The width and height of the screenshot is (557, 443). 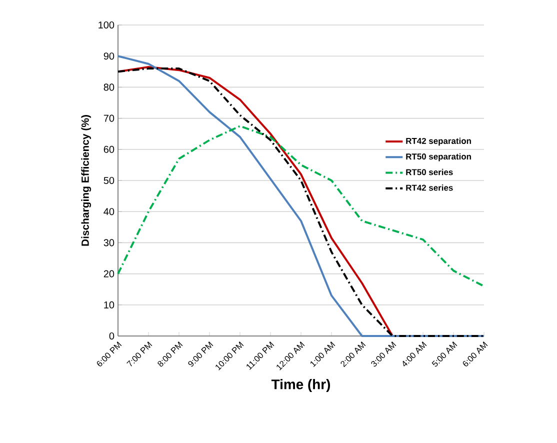 I want to click on y-tick-label: 80, so click(x=109, y=87).